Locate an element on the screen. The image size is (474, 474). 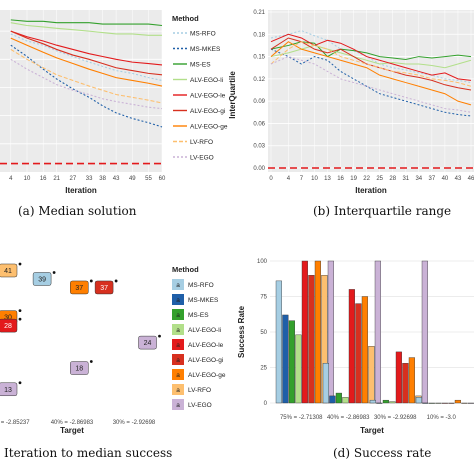
panel-a-xtick: 55 is located at coordinates (148, 179).